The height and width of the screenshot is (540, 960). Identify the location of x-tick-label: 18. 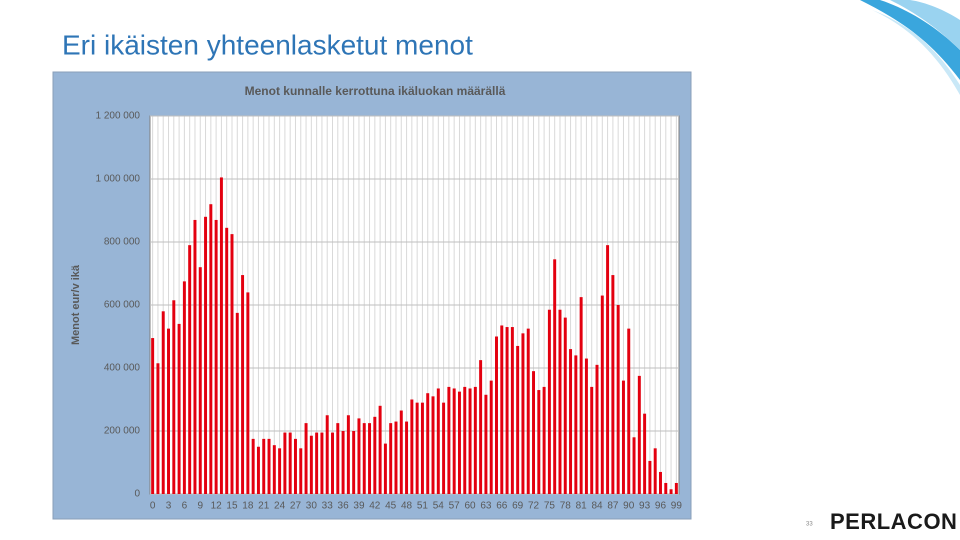
(248, 506).